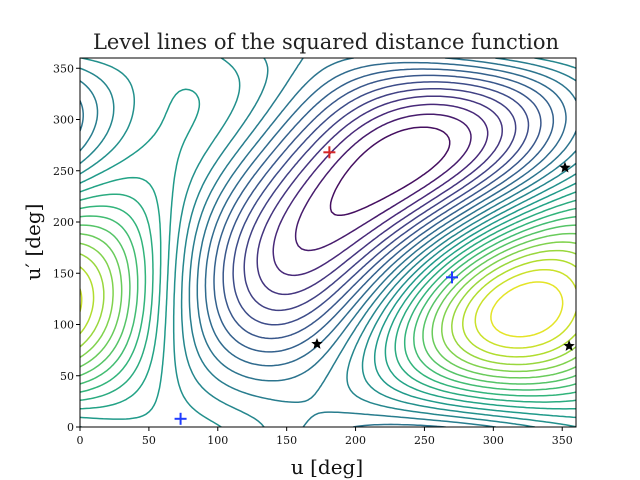 The height and width of the screenshot is (480, 640). I want to click on y-tick-label: 50, so click(67, 376).